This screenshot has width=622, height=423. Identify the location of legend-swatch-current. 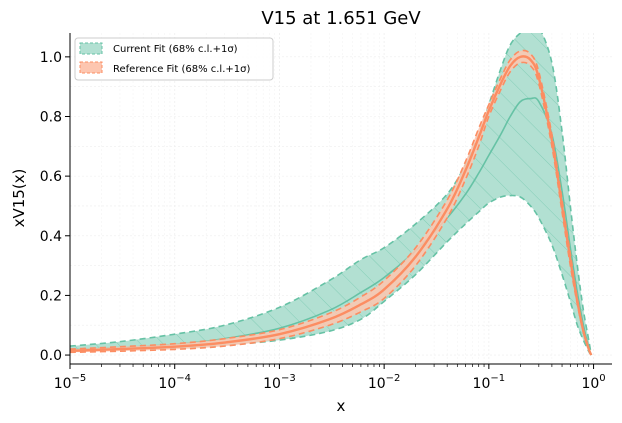
(91, 48).